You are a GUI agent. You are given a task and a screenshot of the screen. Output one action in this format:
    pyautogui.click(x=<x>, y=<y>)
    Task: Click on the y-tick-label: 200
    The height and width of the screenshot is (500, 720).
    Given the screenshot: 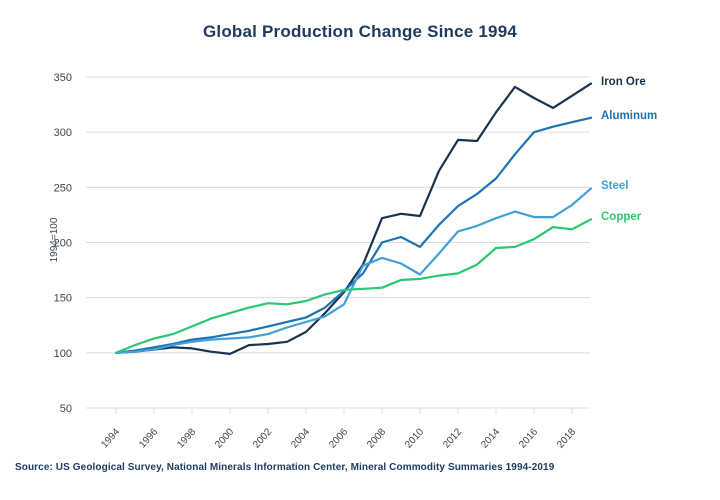 What is the action you would take?
    pyautogui.click(x=63, y=244)
    